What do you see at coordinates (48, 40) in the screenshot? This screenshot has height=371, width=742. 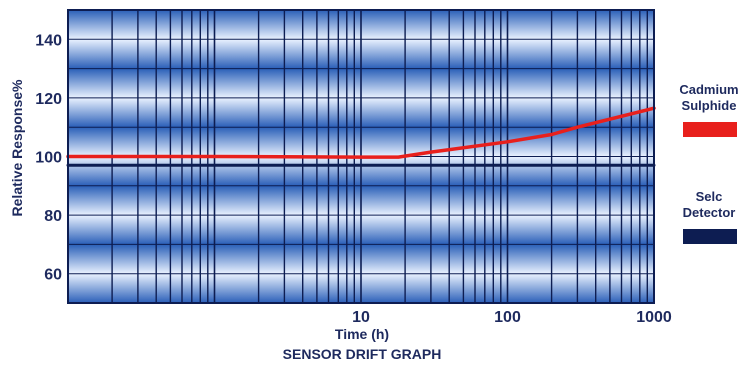 I see `y-tick-label: 140` at bounding box center [48, 40].